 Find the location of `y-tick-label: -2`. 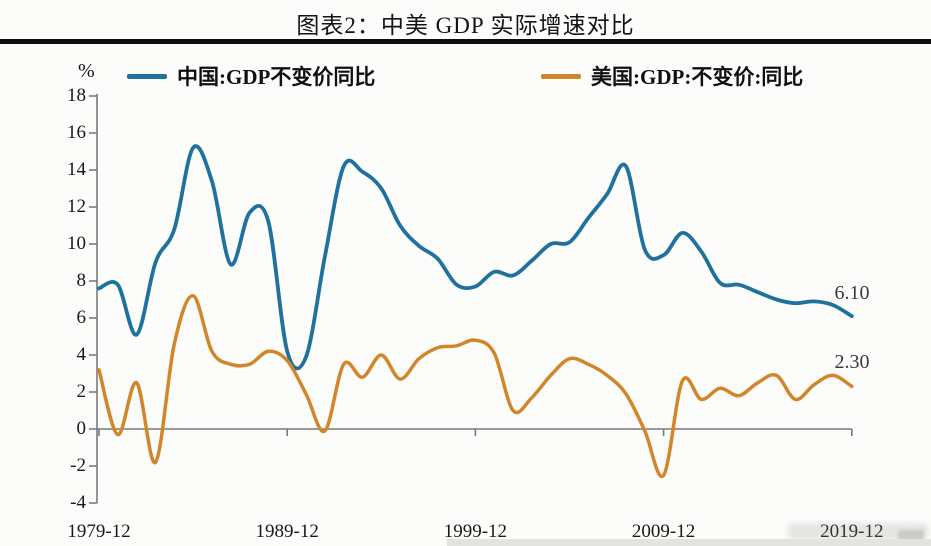

y-tick-label: -2 is located at coordinates (78, 465).